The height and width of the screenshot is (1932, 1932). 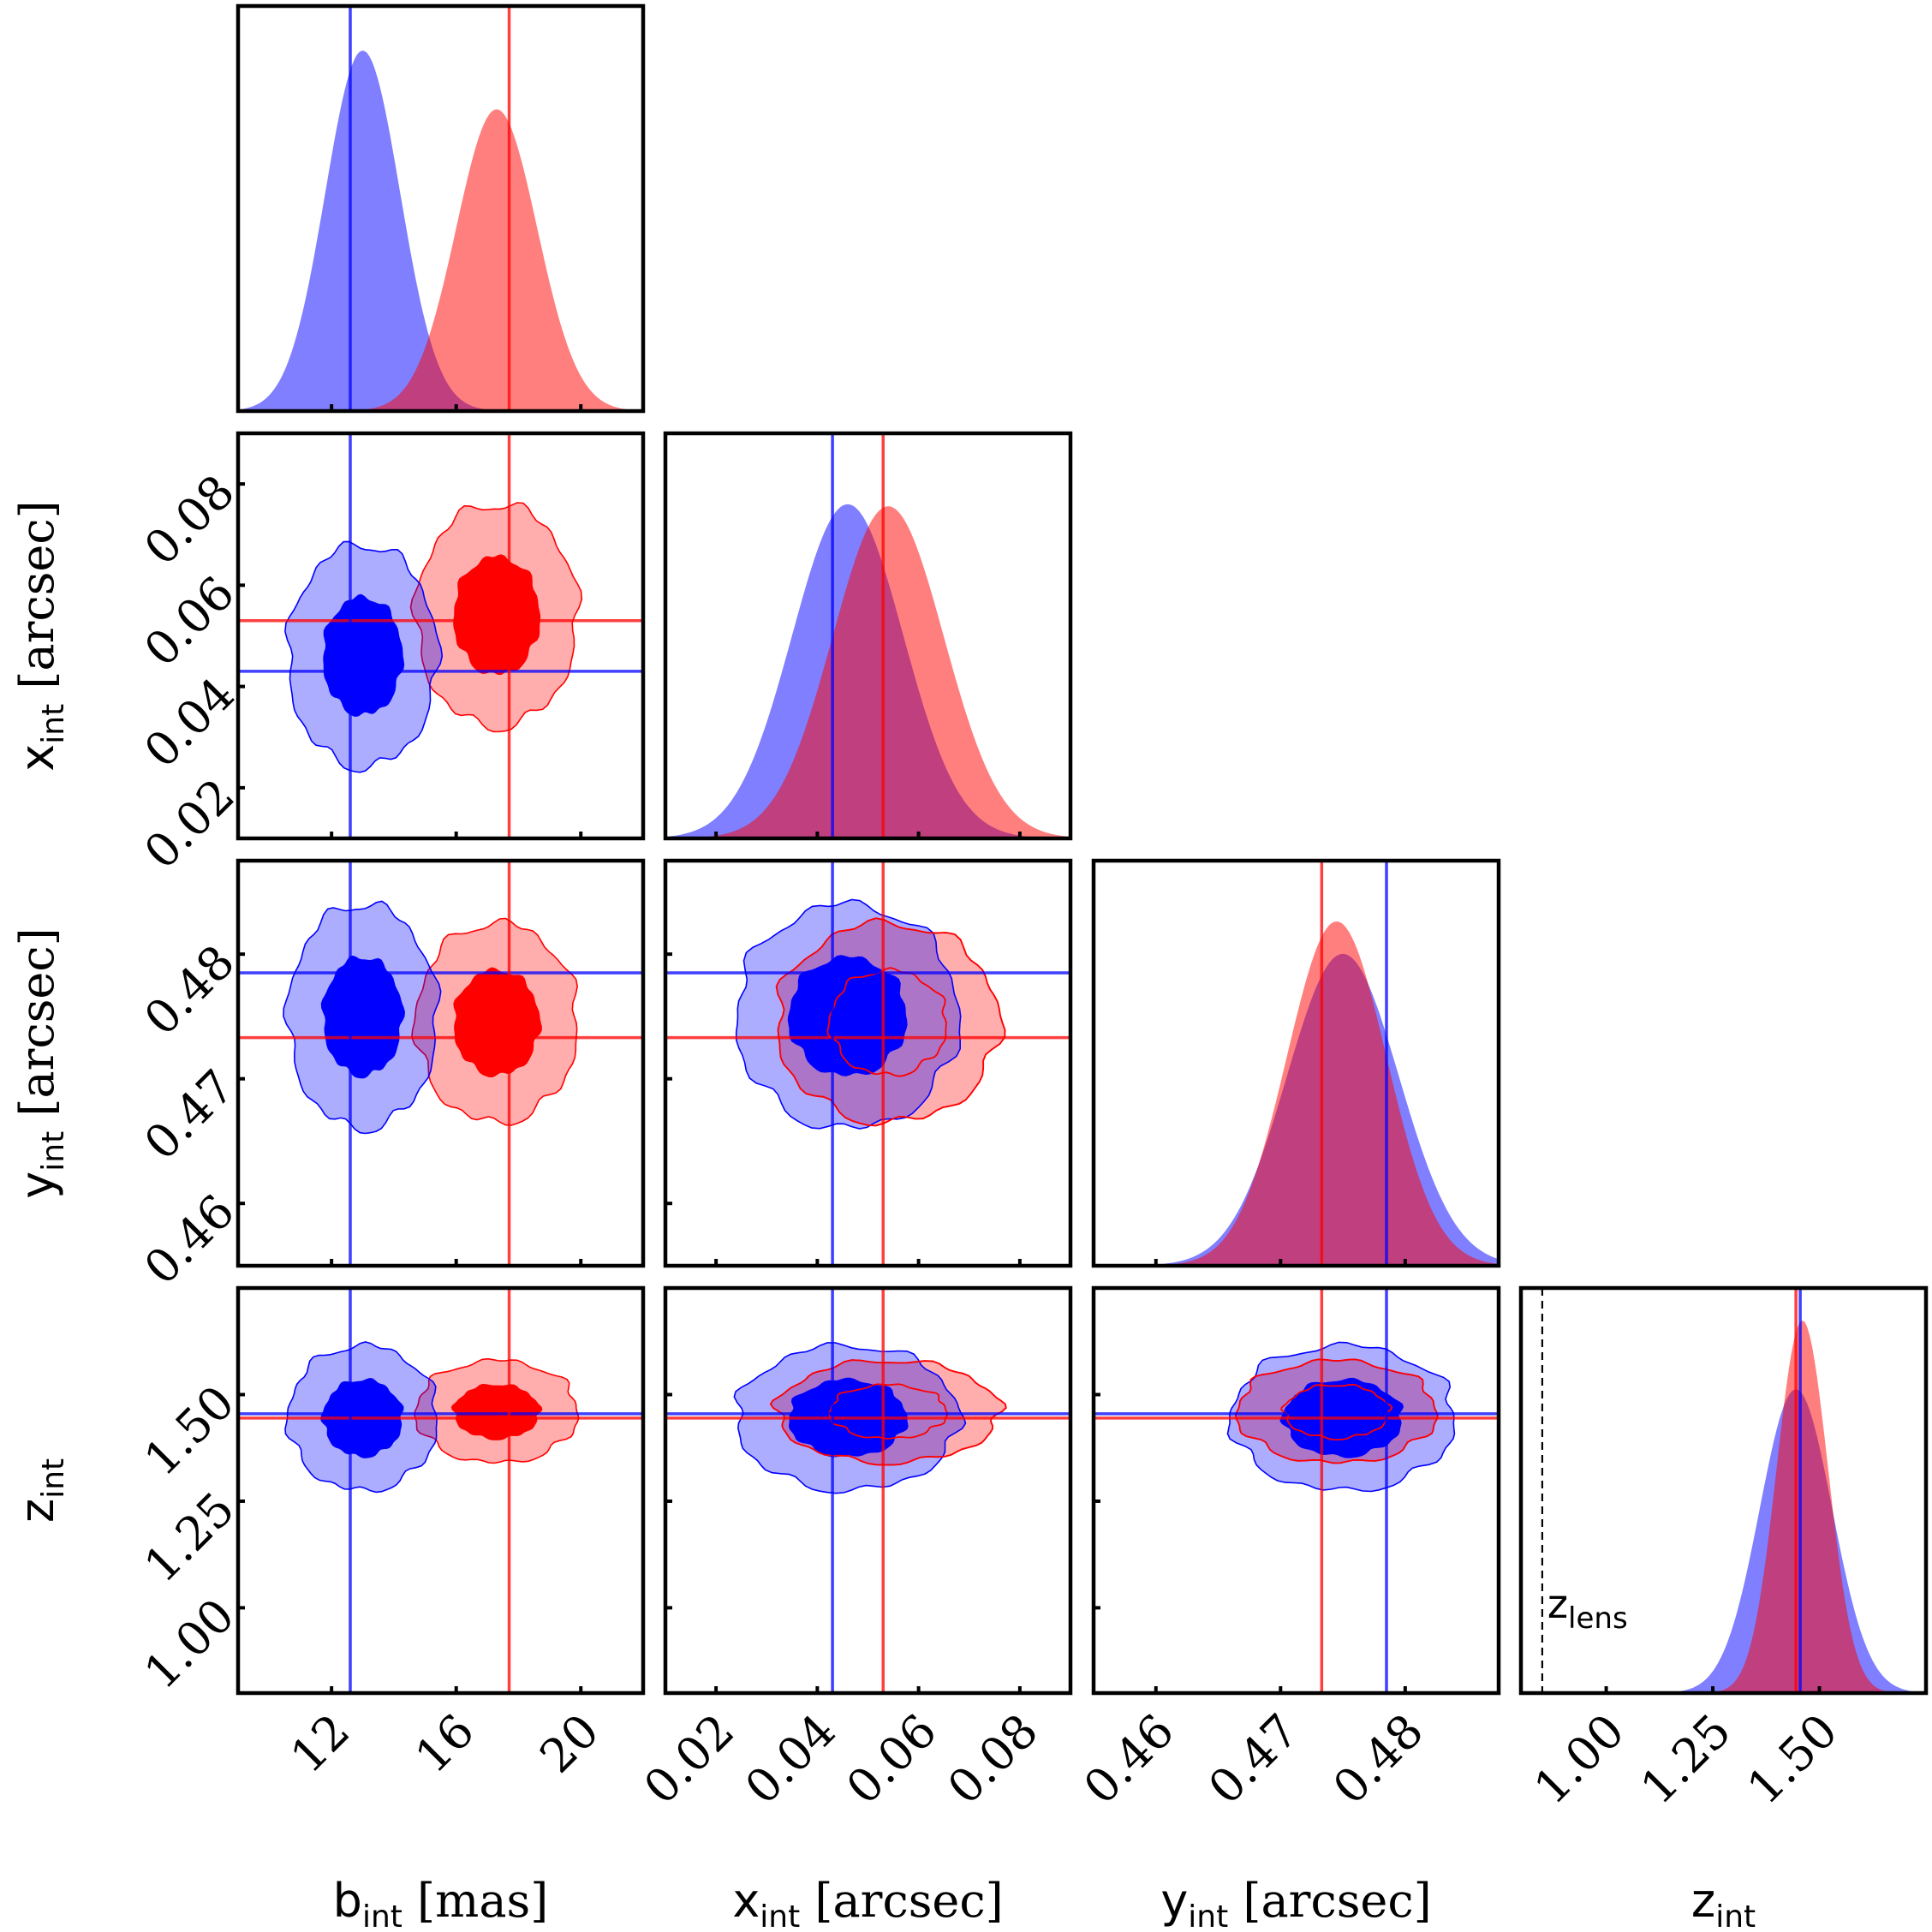 What do you see at coordinates (1128, 1759) in the screenshot?
I see `x-tick-label-y: 0.46` at bounding box center [1128, 1759].